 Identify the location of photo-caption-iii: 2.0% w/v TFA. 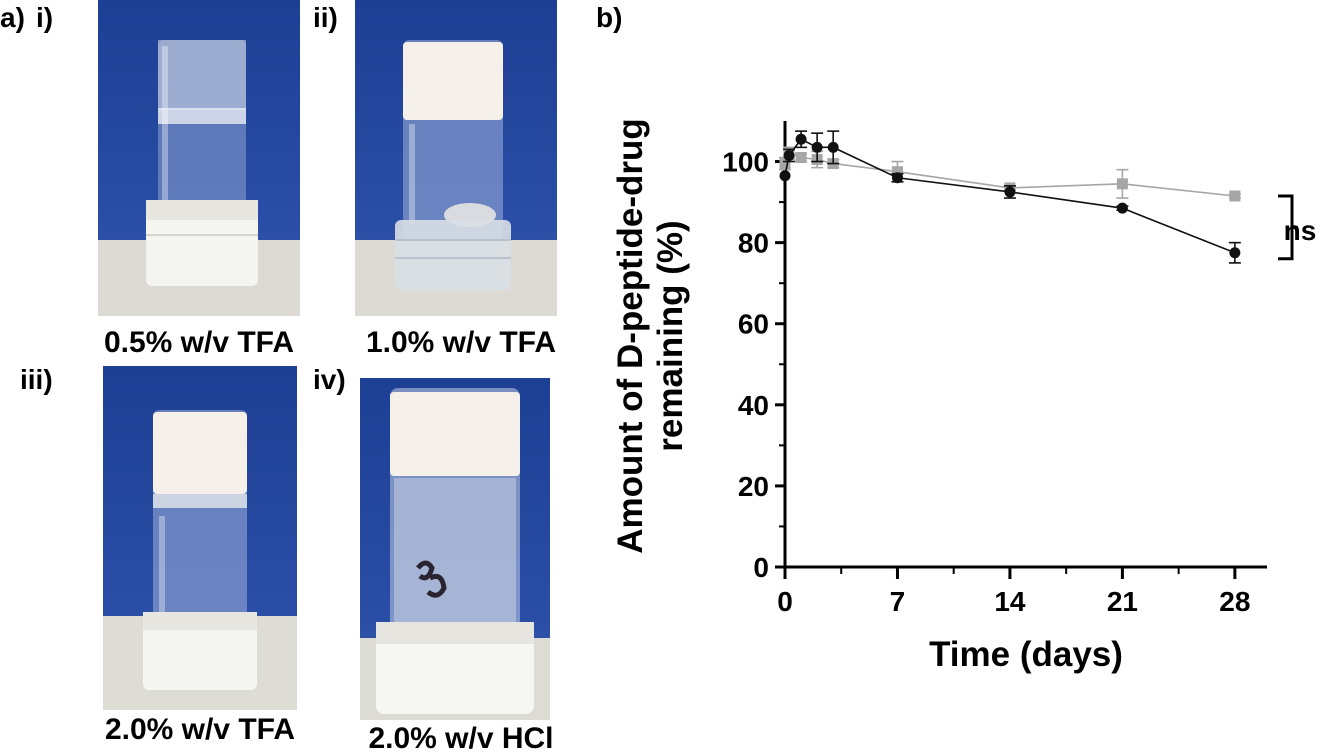
(200, 729).